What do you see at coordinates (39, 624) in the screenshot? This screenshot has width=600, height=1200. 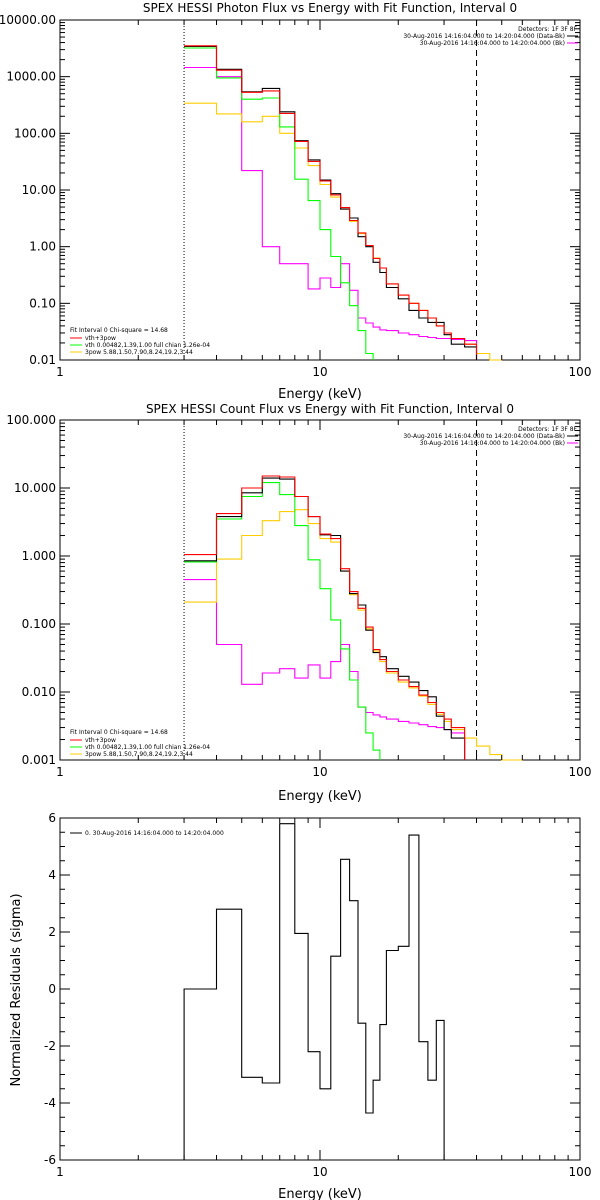 I see `y-tick-label: 0.100` at bounding box center [39, 624].